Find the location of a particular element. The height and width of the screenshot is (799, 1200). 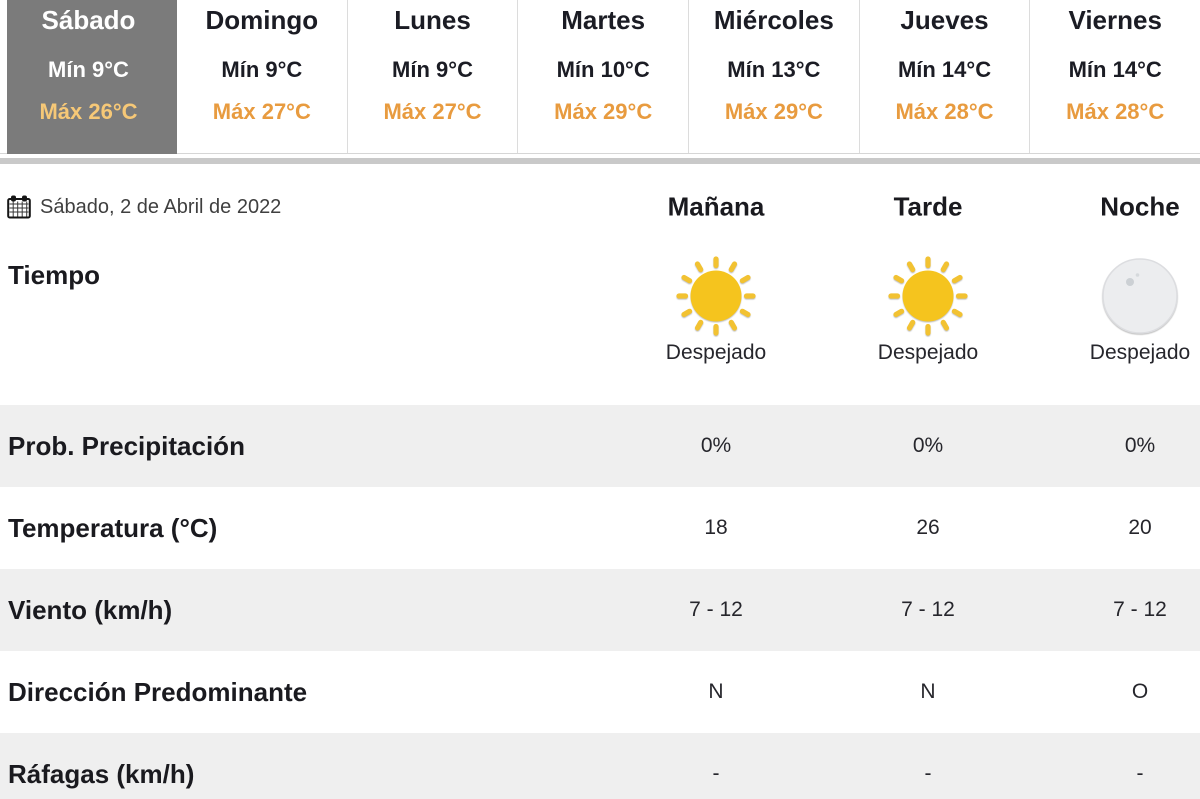

cell-value: 26 is located at coordinates (928, 527).